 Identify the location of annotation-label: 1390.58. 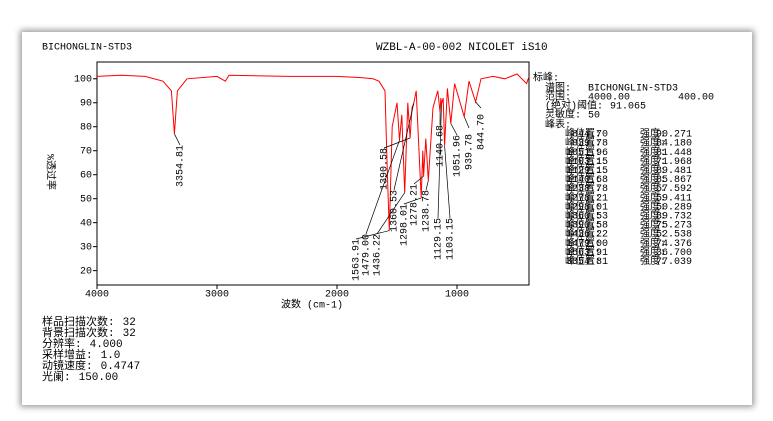
(385, 169).